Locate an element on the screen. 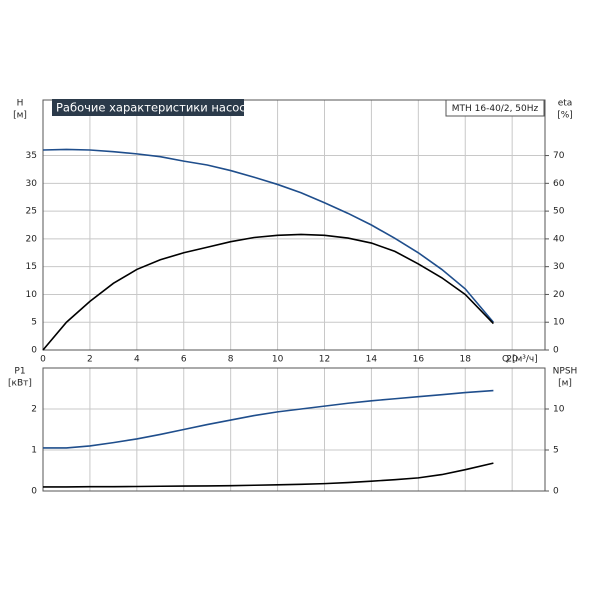  y2-axis-label: eta is located at coordinates (565, 104).